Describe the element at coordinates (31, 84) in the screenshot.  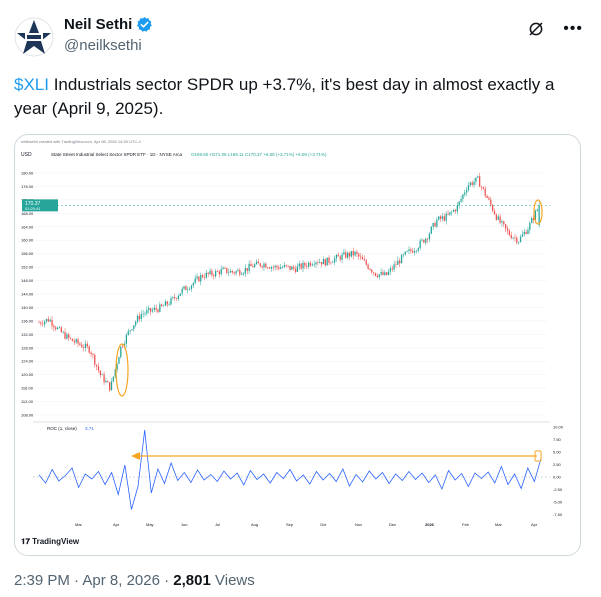
I see `cashtag-link: $XLI` at that location.